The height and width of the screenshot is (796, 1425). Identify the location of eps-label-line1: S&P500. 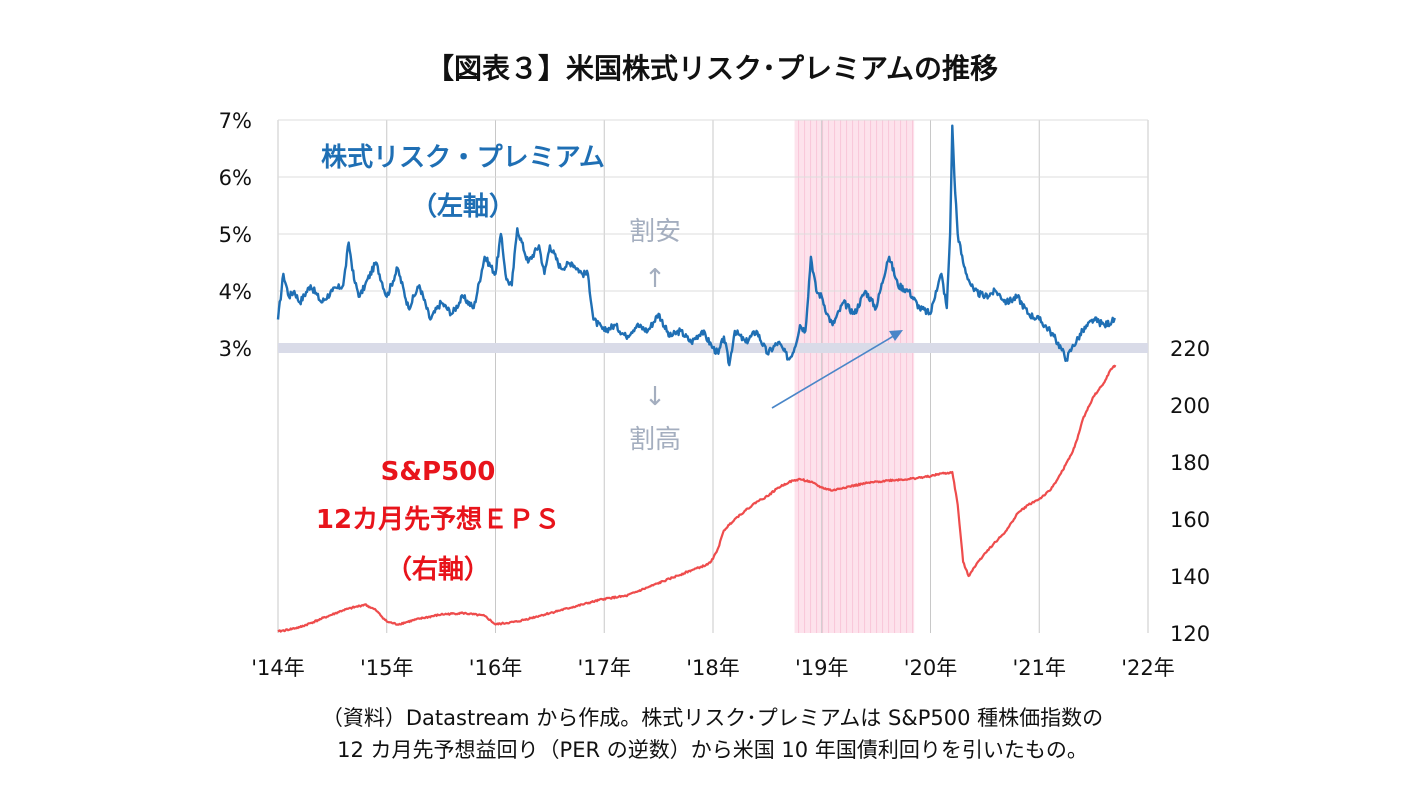
(438, 472).